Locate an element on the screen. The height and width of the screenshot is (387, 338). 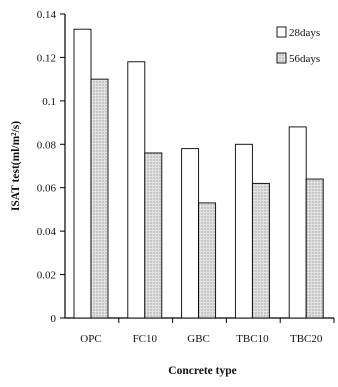
bar-56days-GBC is located at coordinates (207, 260).